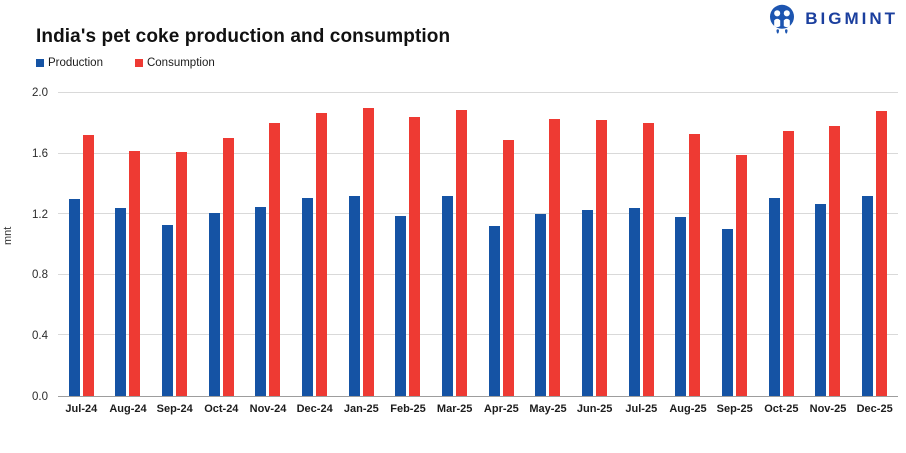 Image resolution: width=906 pixels, height=453 pixels. I want to click on legend-label: Consumption, so click(180, 63).